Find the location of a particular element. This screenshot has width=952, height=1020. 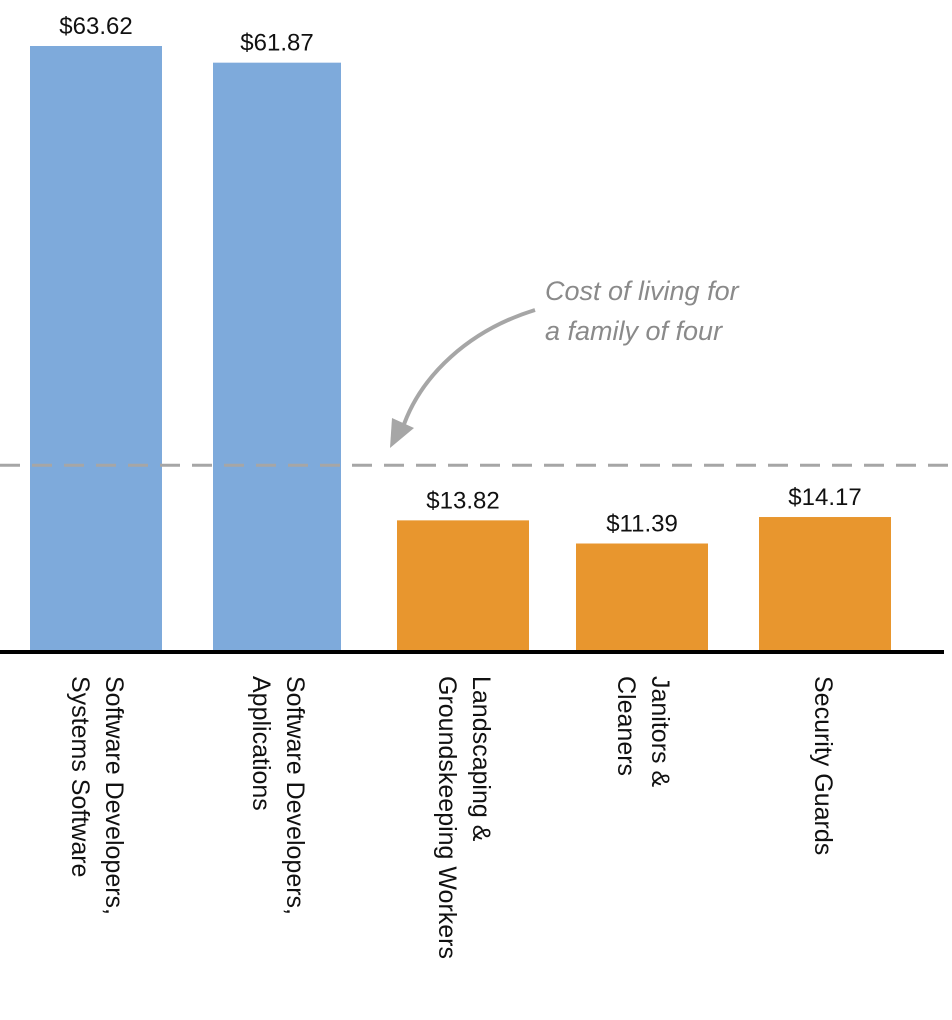

arrowhead-icon is located at coordinates (402, 433).